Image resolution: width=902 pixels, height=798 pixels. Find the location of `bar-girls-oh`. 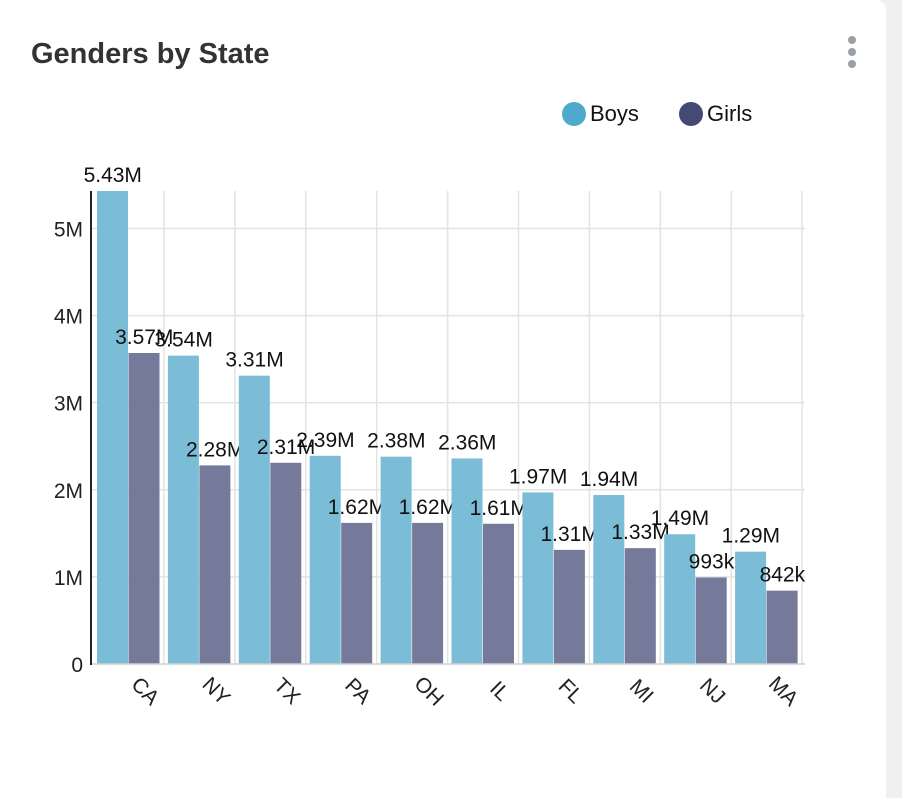

bar-girls-oh is located at coordinates (428, 593).